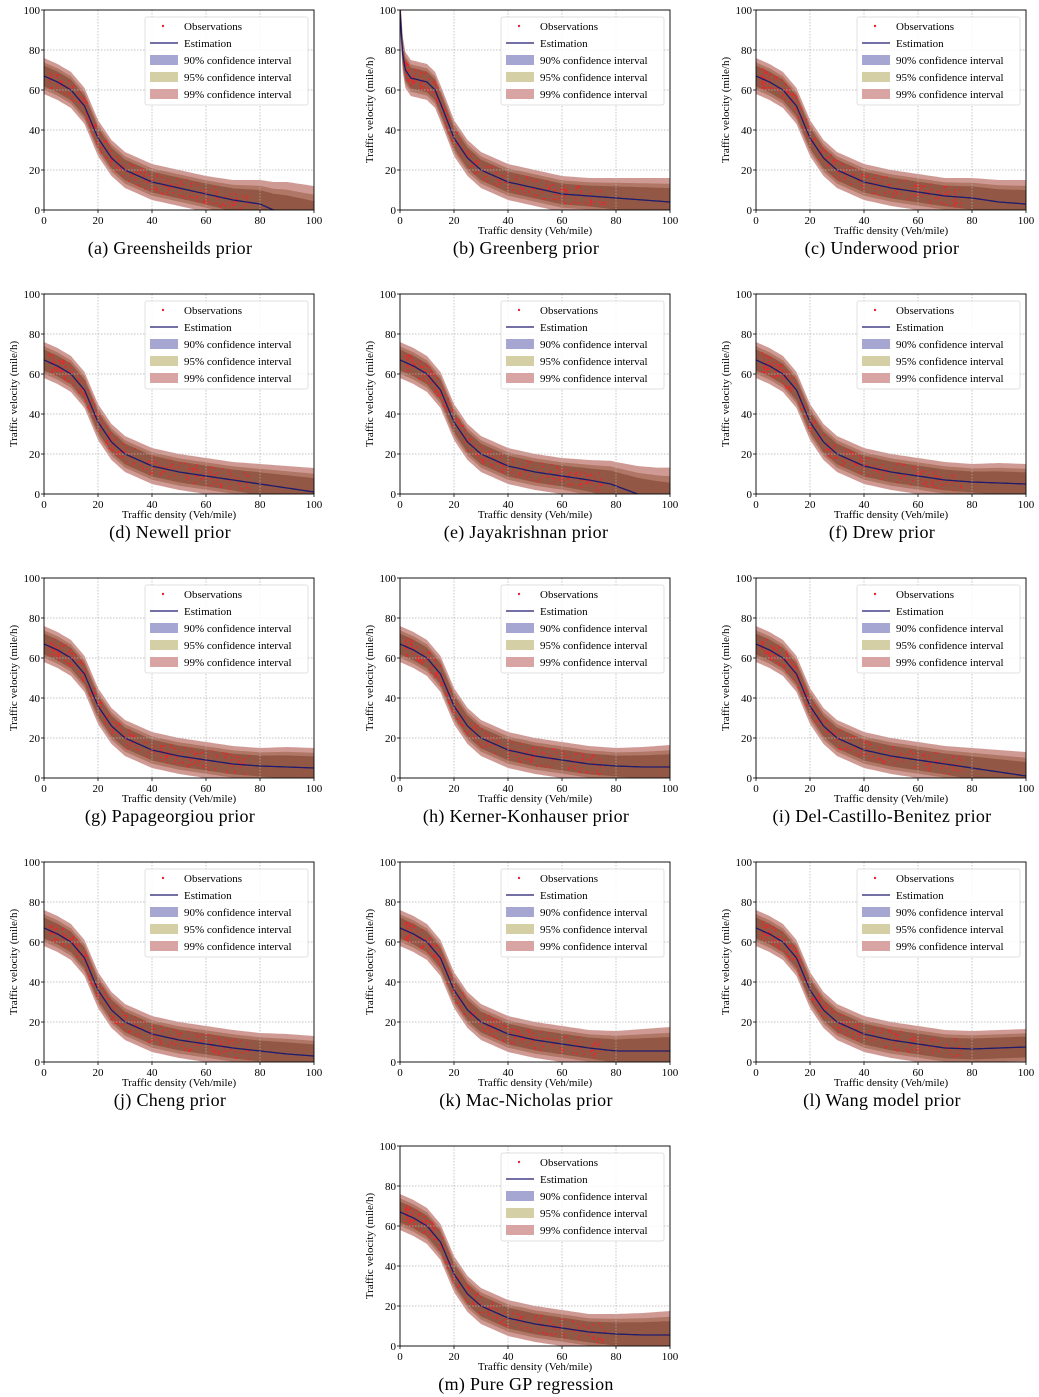  What do you see at coordinates (876, 946) in the screenshot?
I see `legend-ci99-swatch` at bounding box center [876, 946].